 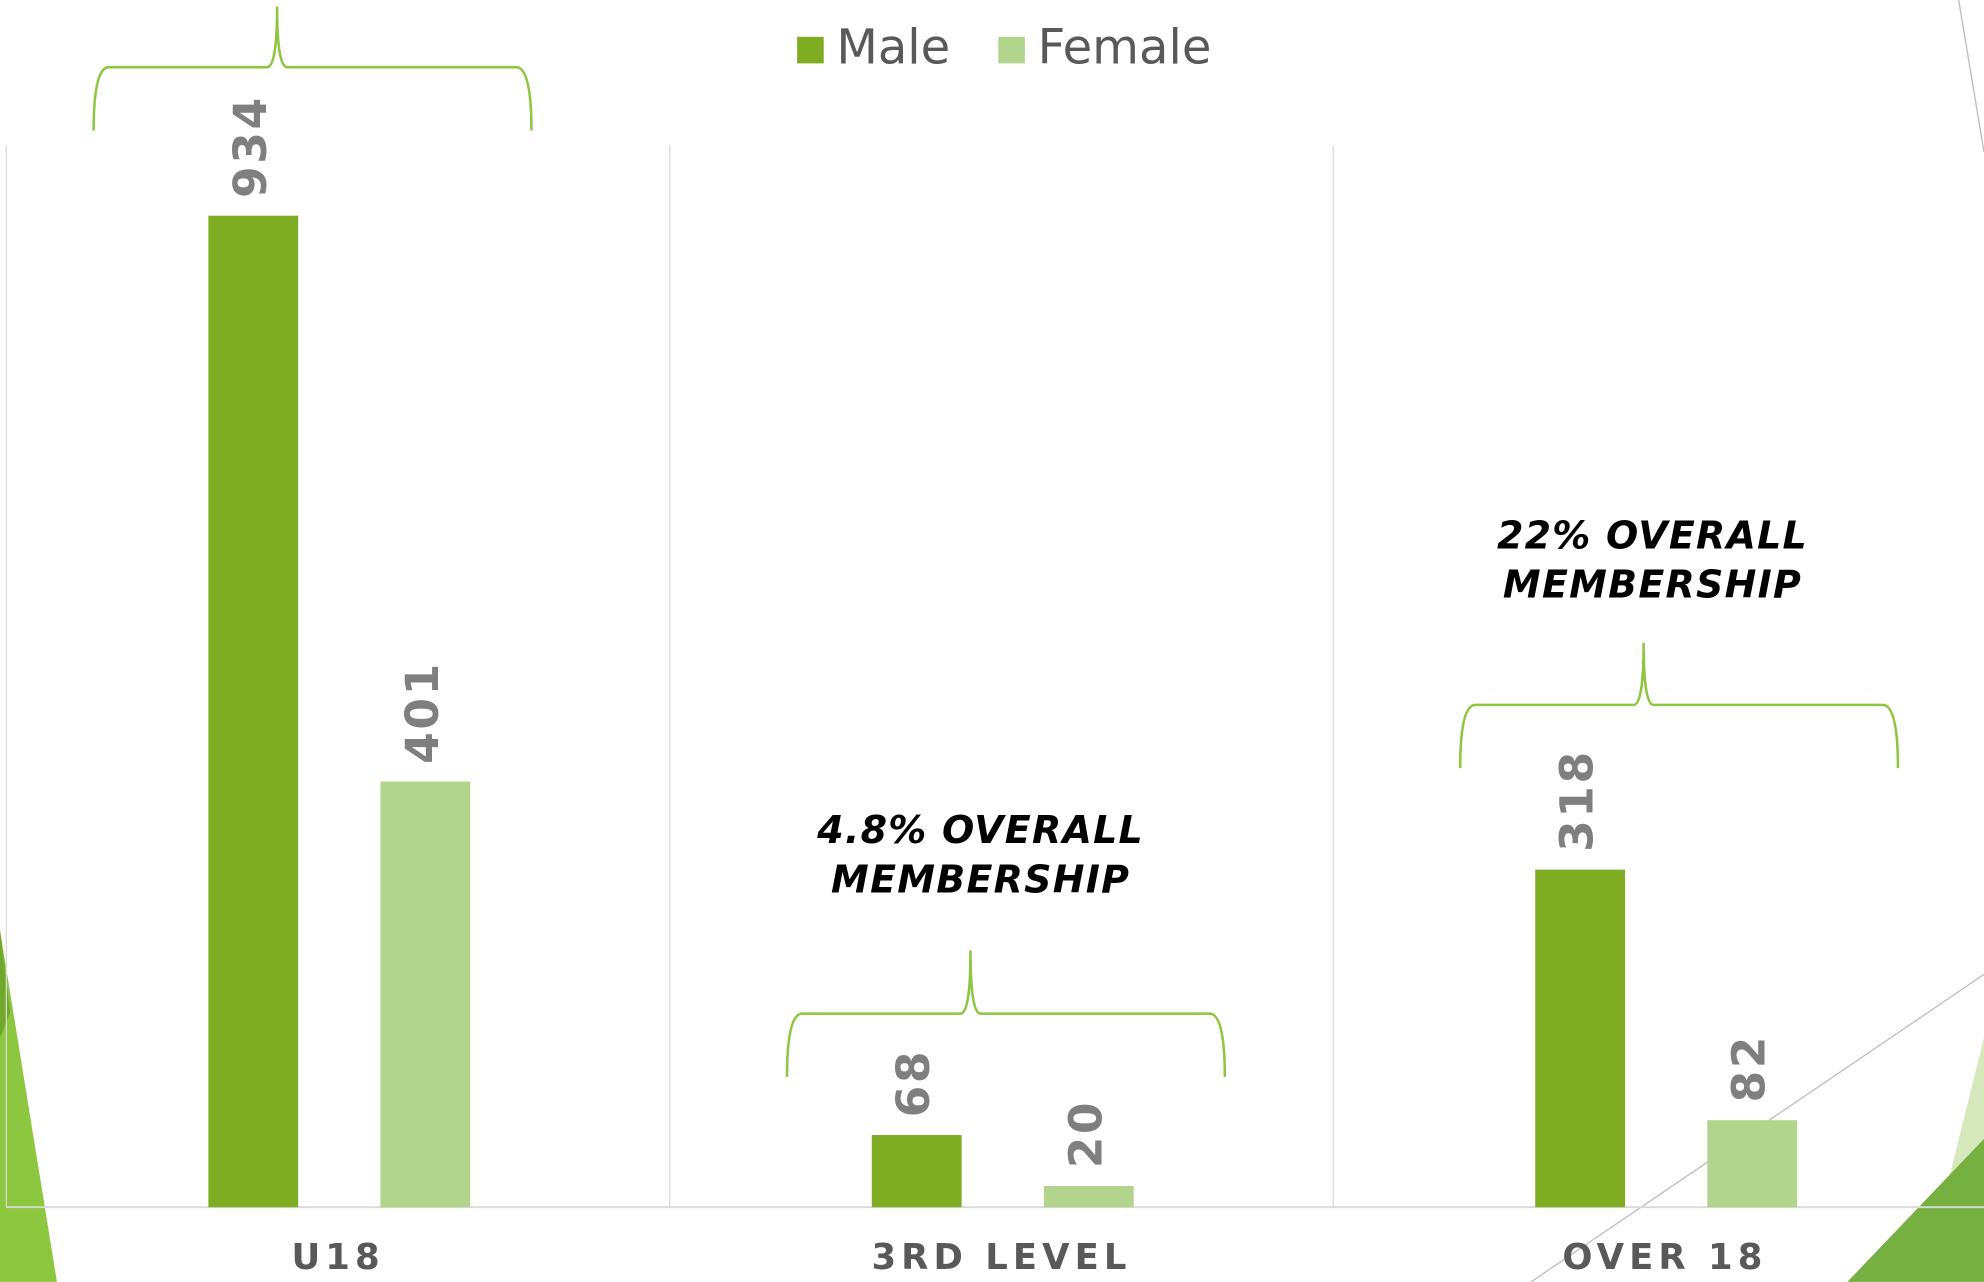 I want to click on legend: Male Female, so click(x=1004, y=48).